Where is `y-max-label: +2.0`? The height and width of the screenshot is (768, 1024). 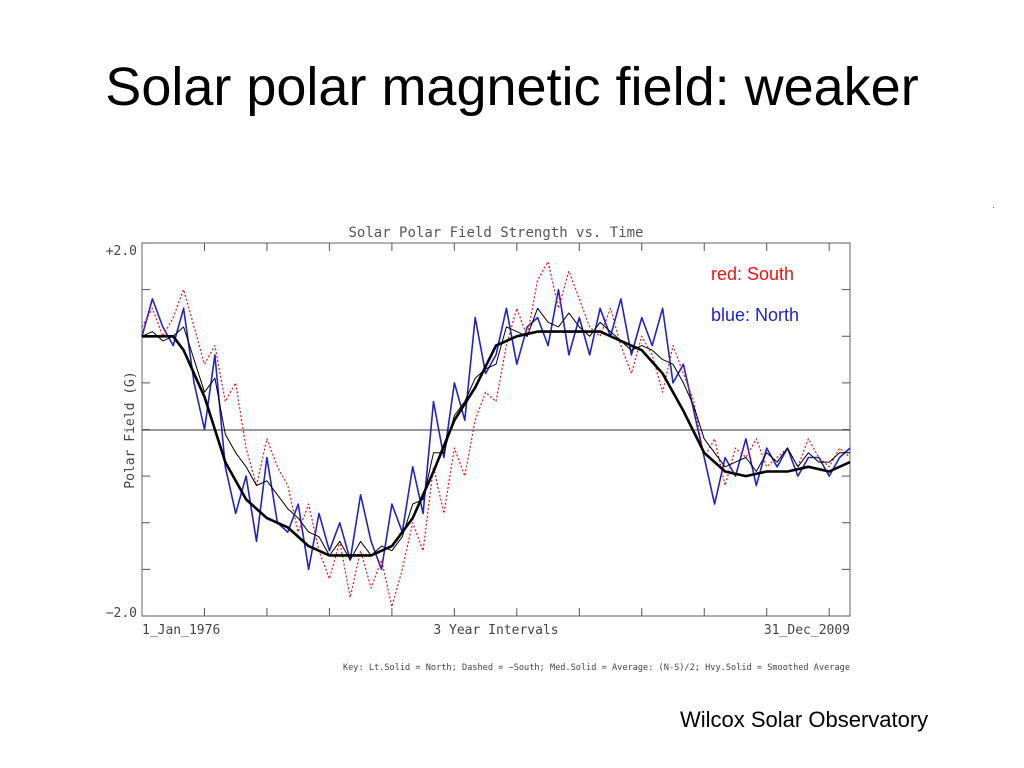
y-max-label: +2.0 is located at coordinates (121, 251).